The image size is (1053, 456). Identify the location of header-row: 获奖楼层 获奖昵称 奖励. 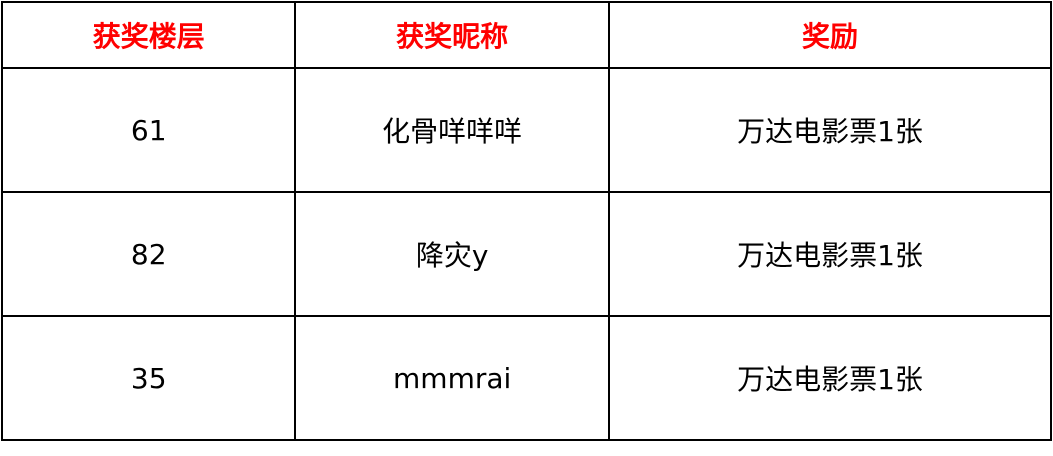
(526, 35).